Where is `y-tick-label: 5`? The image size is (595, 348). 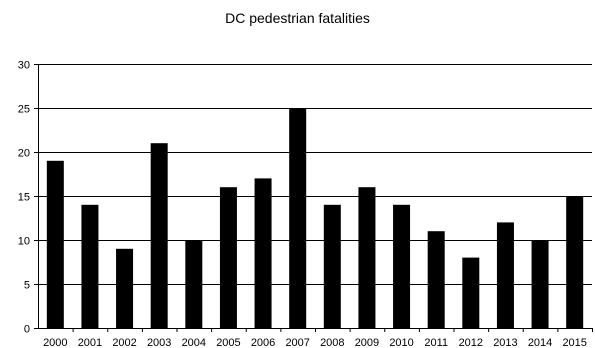 y-tick-label: 5 is located at coordinates (27, 286).